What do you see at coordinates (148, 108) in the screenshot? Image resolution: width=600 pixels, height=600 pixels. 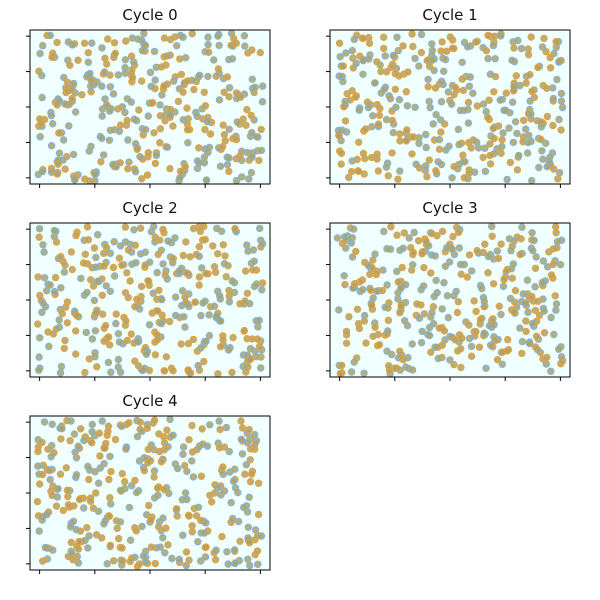 I see `scatter-plot` at bounding box center [148, 108].